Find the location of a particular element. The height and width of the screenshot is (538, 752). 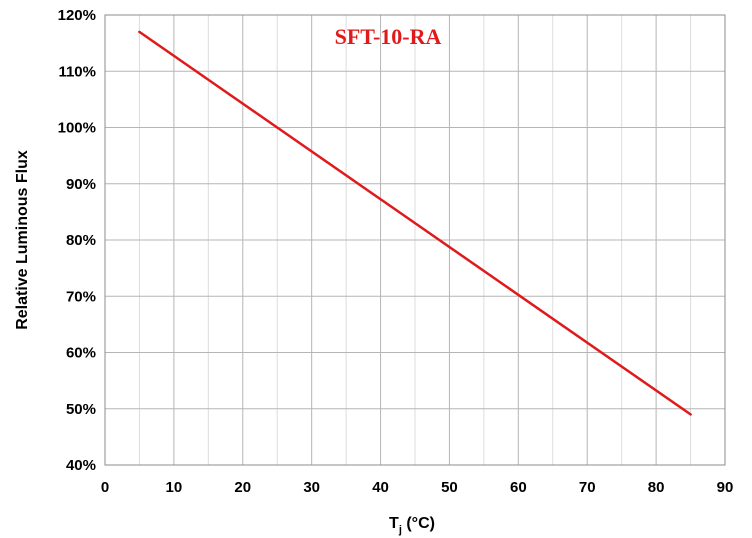

x-axis-title-unit: (°C) is located at coordinates (418, 523).